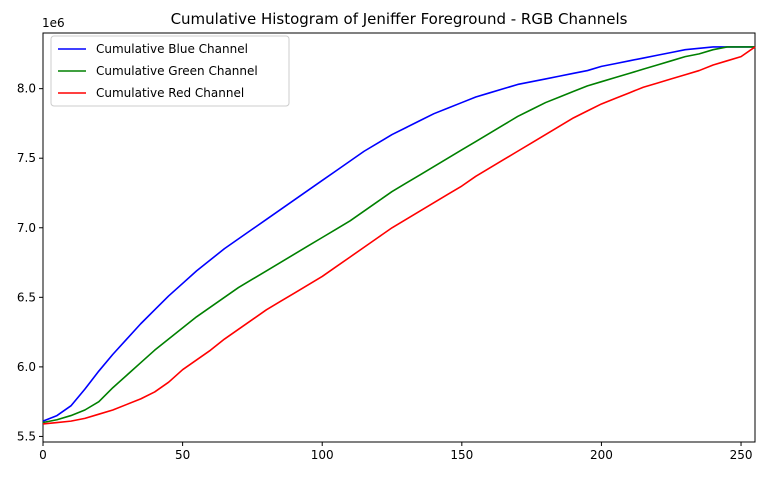  I want to click on x-tick-label: 250, so click(741, 455).